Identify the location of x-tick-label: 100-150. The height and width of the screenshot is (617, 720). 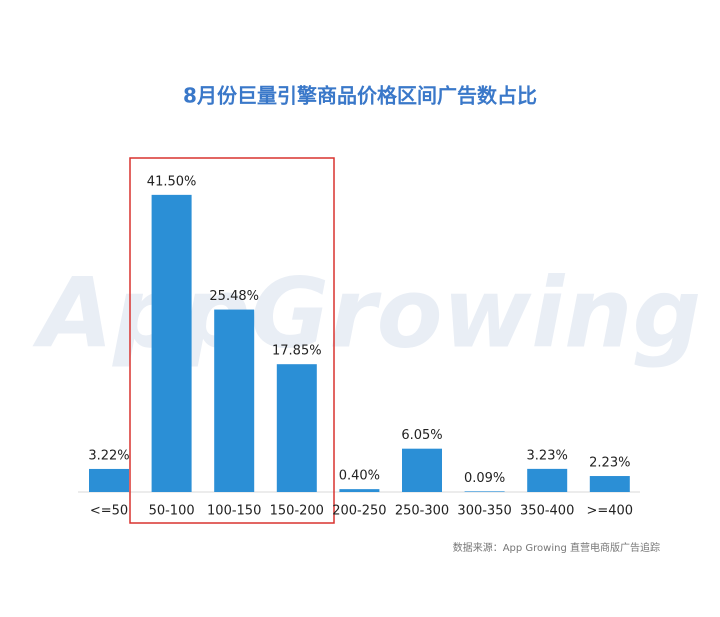
(234, 511).